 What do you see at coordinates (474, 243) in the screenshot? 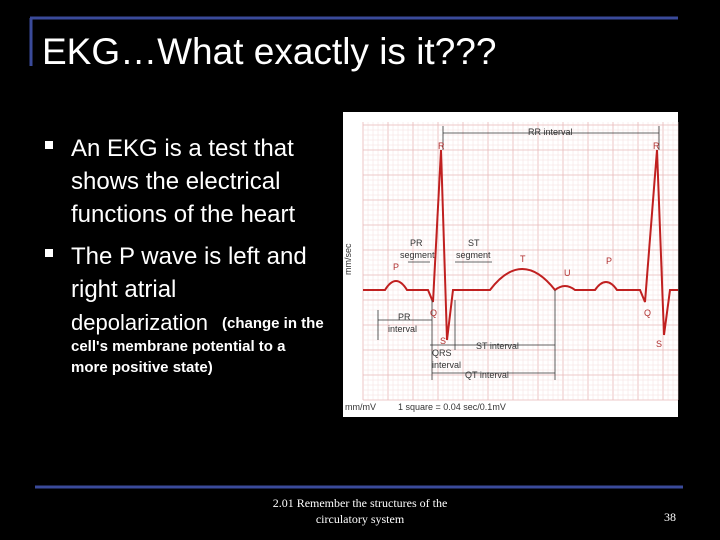
I see `figure-label: ST` at bounding box center [474, 243].